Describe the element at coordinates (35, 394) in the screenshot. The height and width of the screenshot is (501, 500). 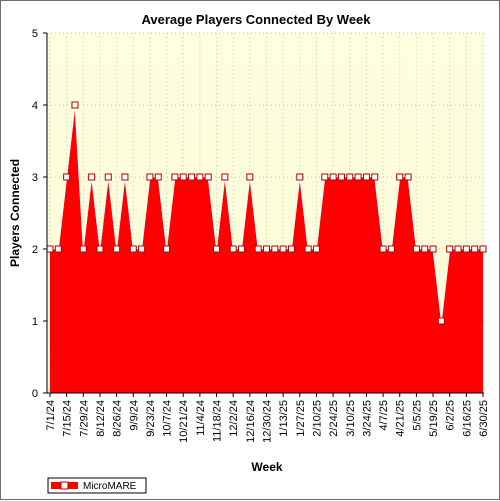
I see `y-tick-label: 0` at that location.